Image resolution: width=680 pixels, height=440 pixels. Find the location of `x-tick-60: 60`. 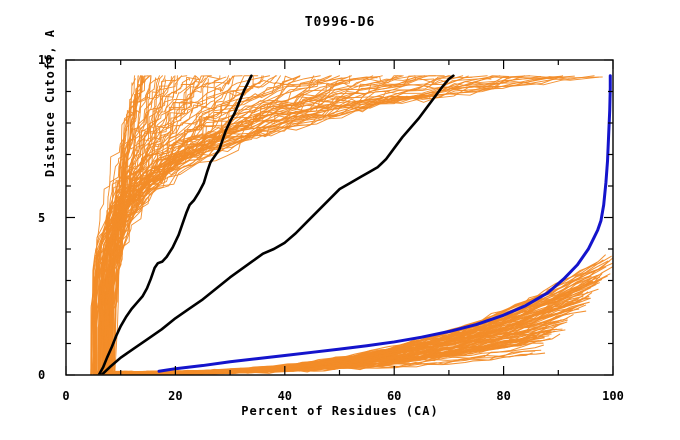

x-tick-60: 60 is located at coordinates (394, 396).